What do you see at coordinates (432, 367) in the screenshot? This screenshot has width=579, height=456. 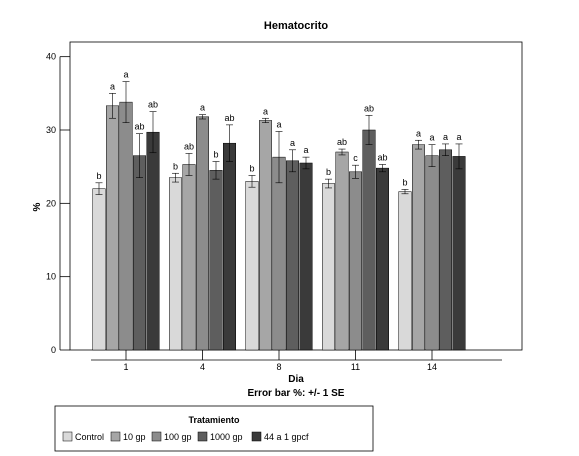 I see `x-tick-label: 14` at bounding box center [432, 367].